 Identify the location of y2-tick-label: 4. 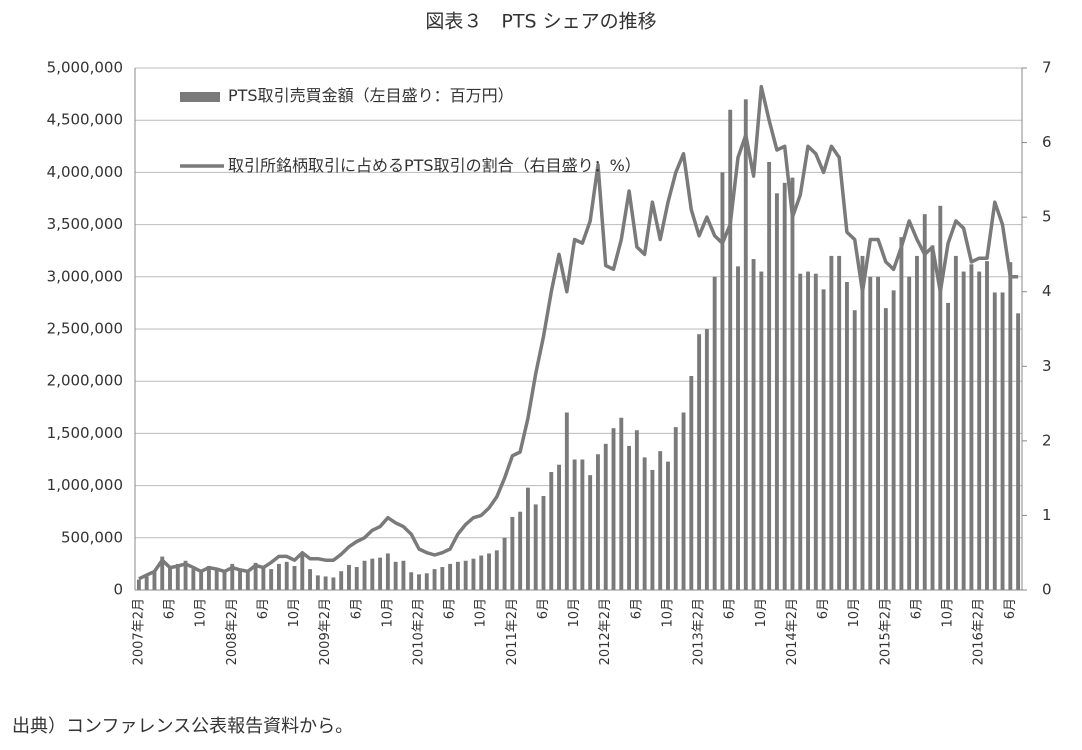
(1047, 291).